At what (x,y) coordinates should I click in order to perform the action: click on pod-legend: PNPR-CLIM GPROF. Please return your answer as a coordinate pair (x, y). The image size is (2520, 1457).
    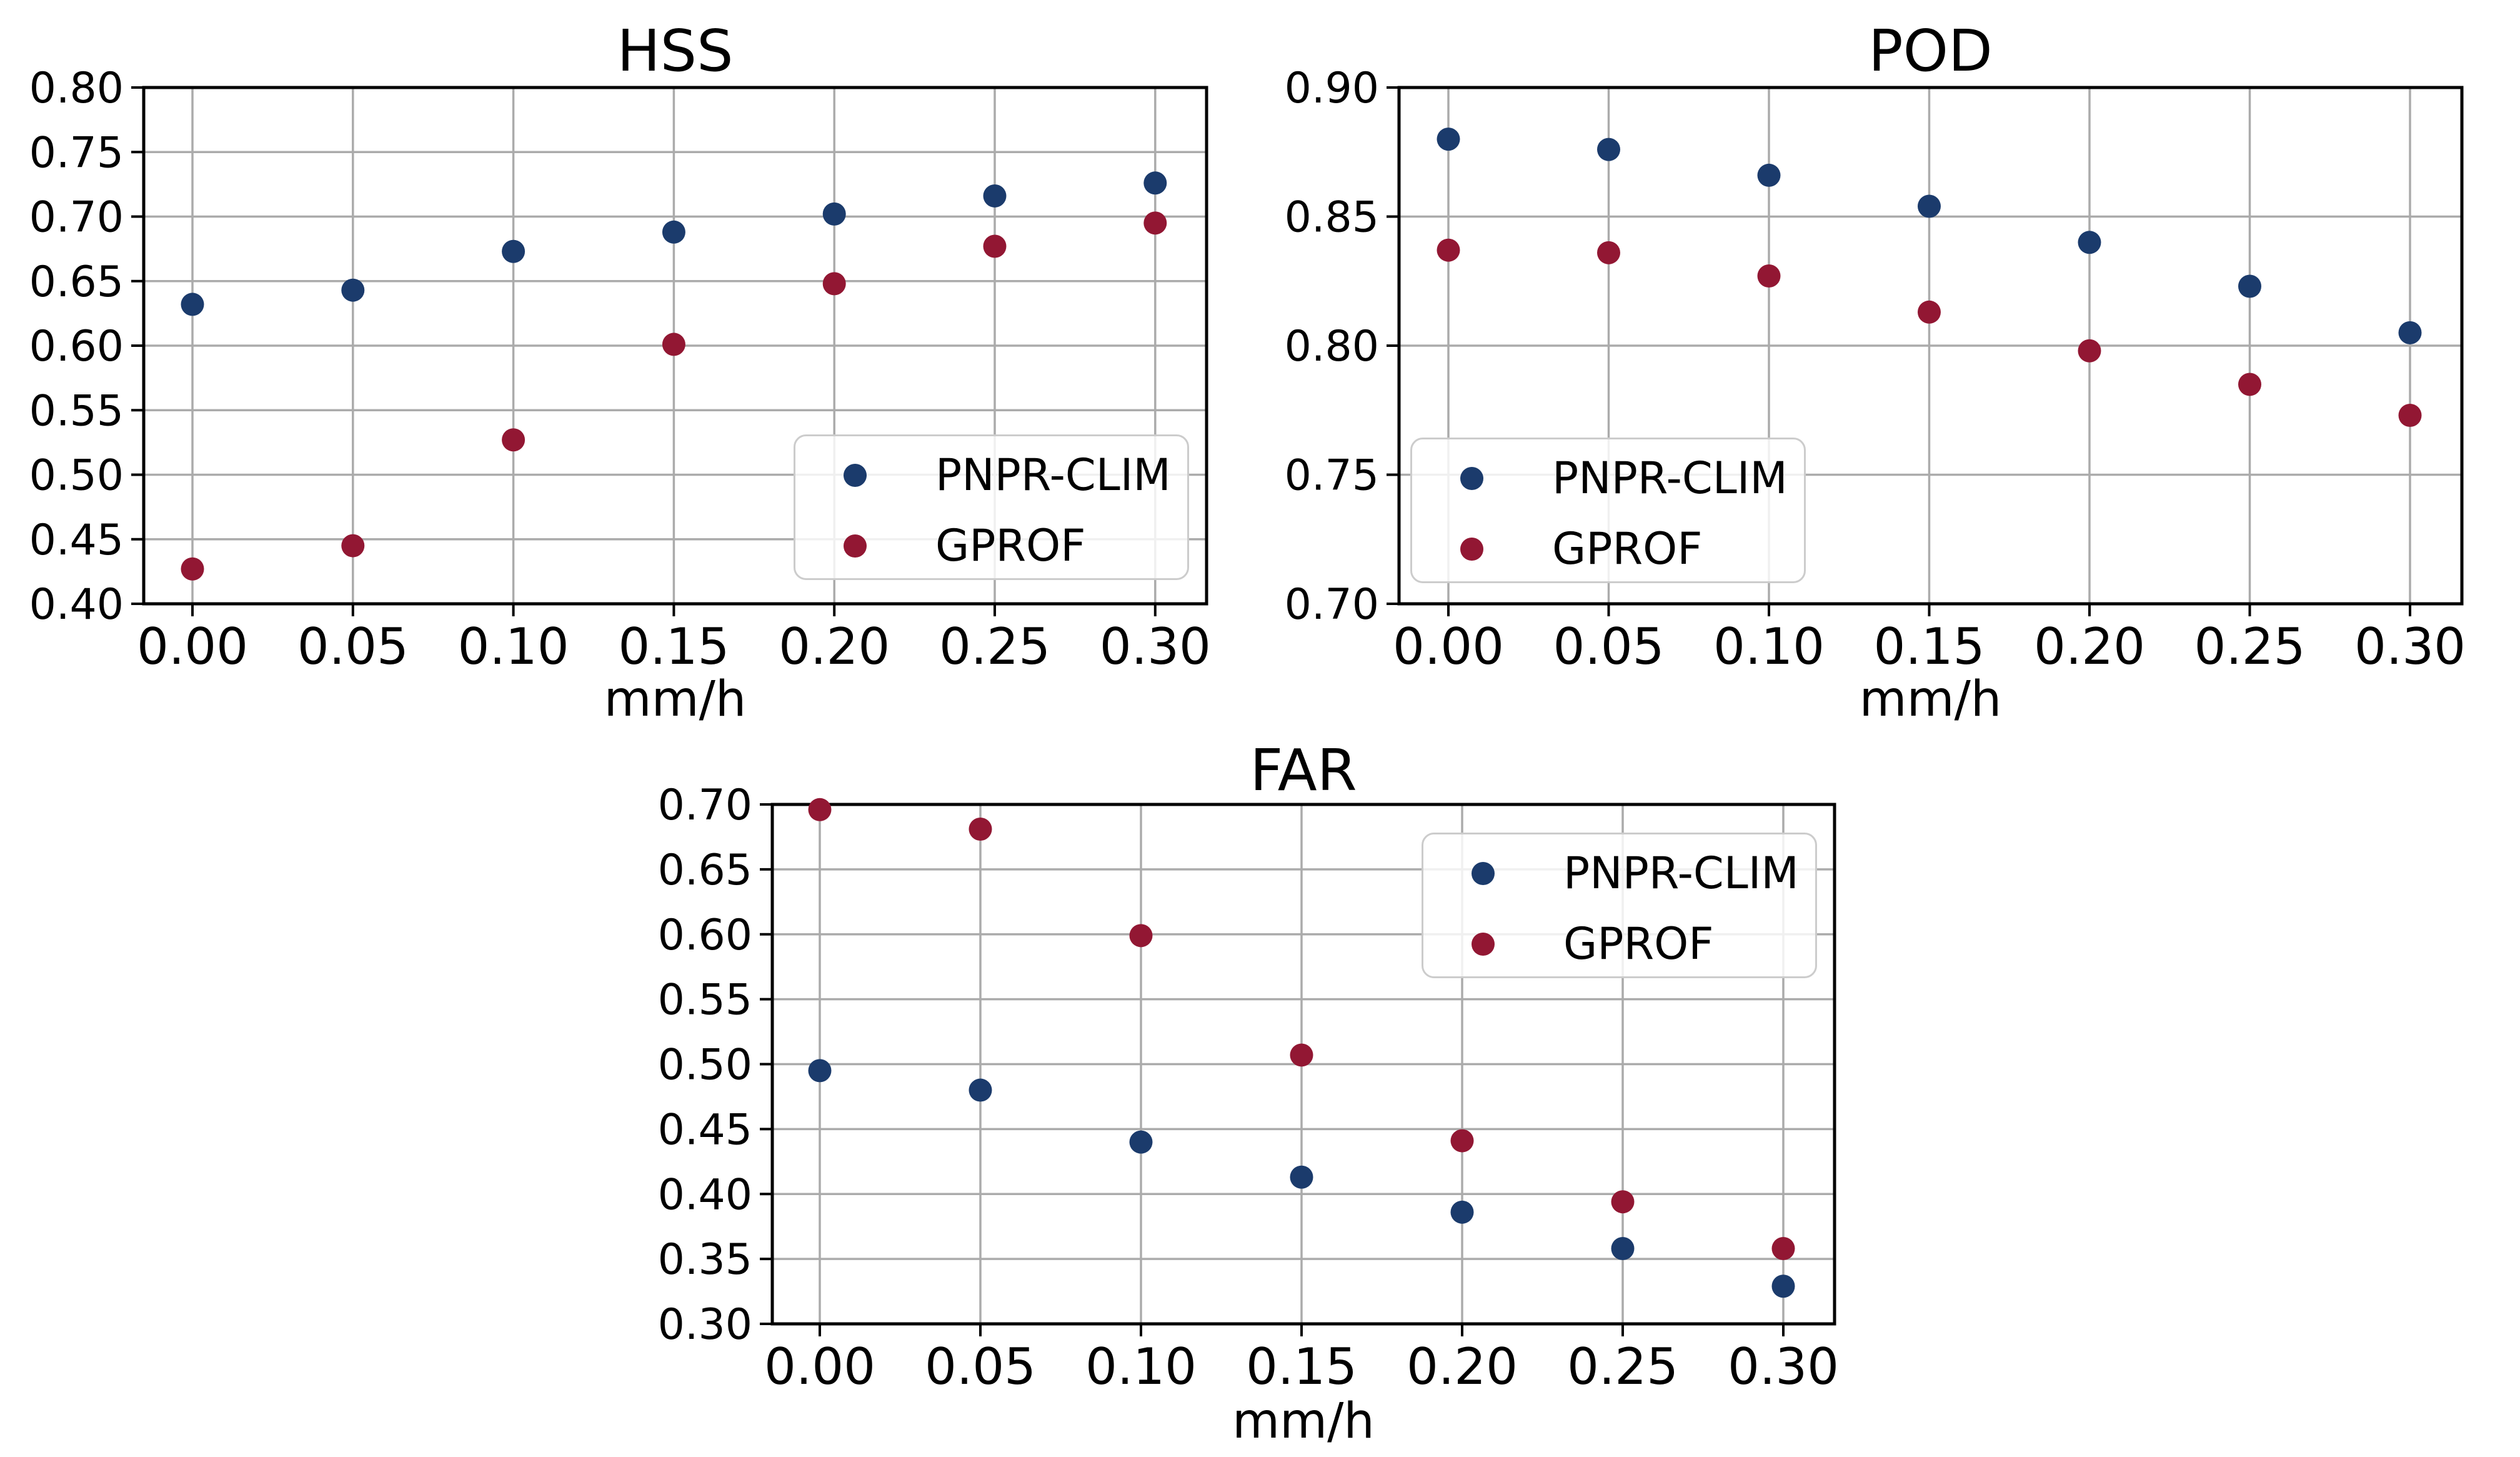
    Looking at the image, I should click on (1608, 510).